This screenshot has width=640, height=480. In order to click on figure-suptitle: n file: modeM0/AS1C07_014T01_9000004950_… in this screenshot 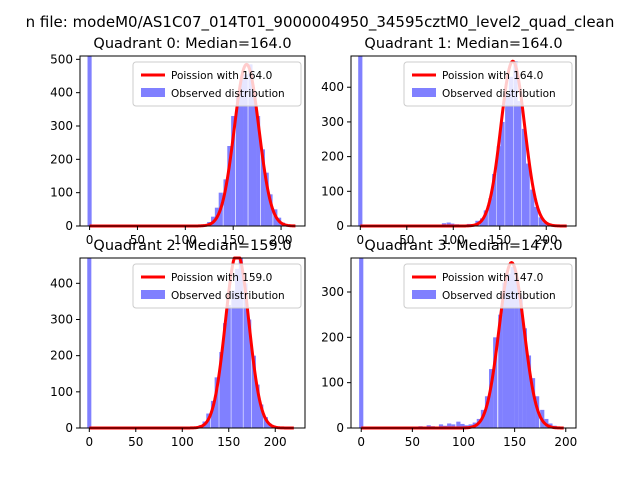, I will do `click(320, 22)`.